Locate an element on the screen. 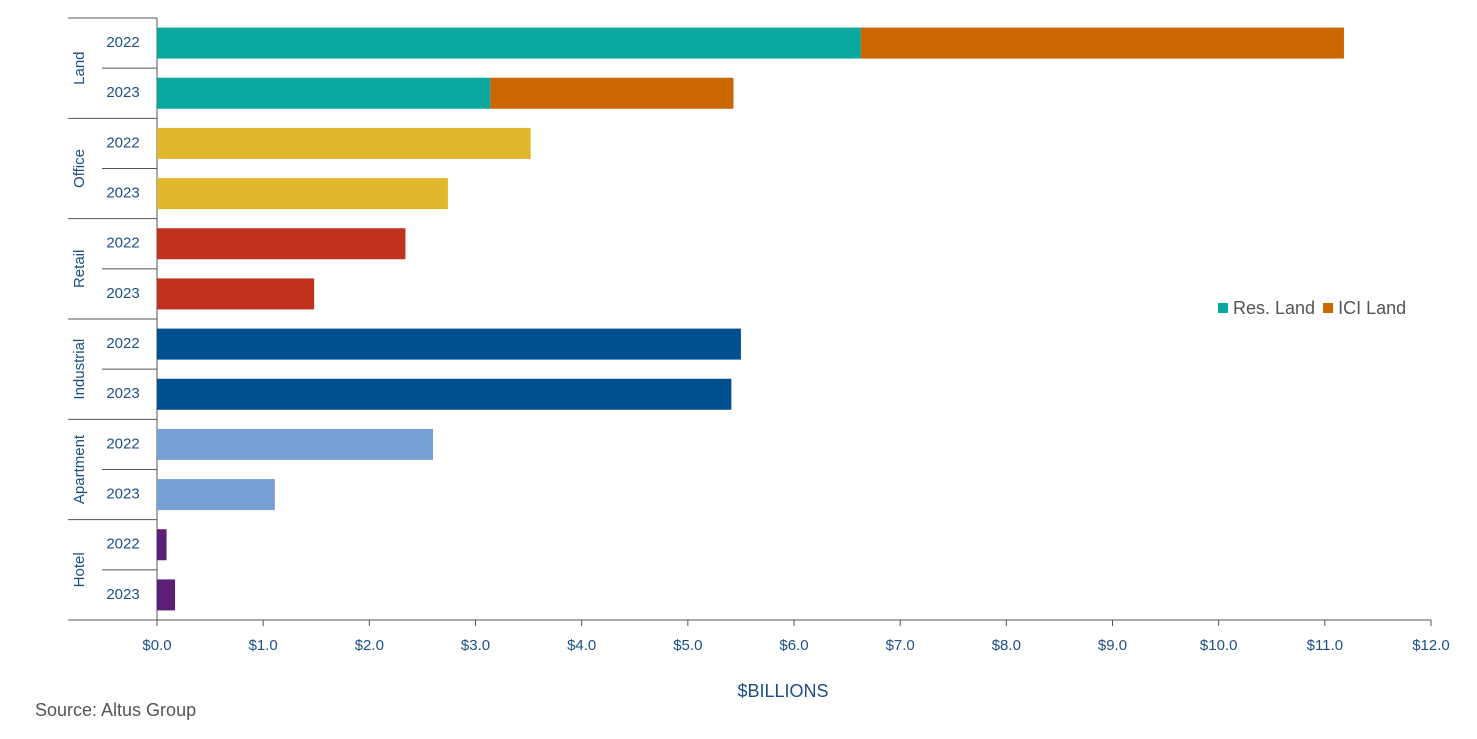 Image resolution: width=1477 pixels, height=739 pixels. source: Source: Altus Group is located at coordinates (115, 710).